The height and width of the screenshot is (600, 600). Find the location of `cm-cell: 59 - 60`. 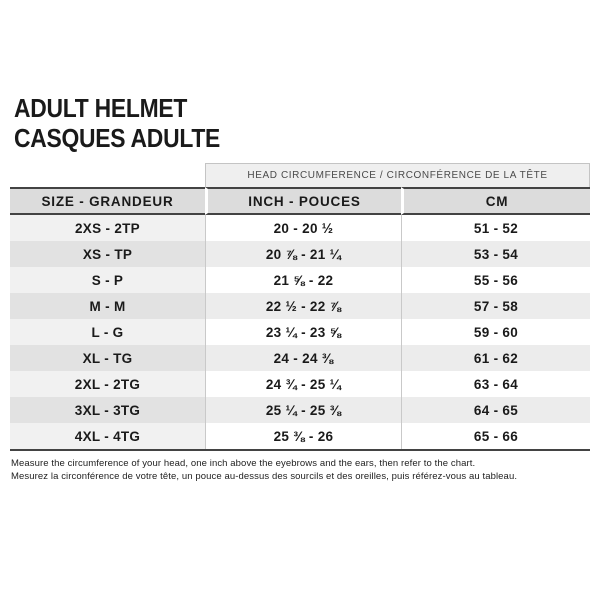

cm-cell: 59 - 60 is located at coordinates (495, 332).